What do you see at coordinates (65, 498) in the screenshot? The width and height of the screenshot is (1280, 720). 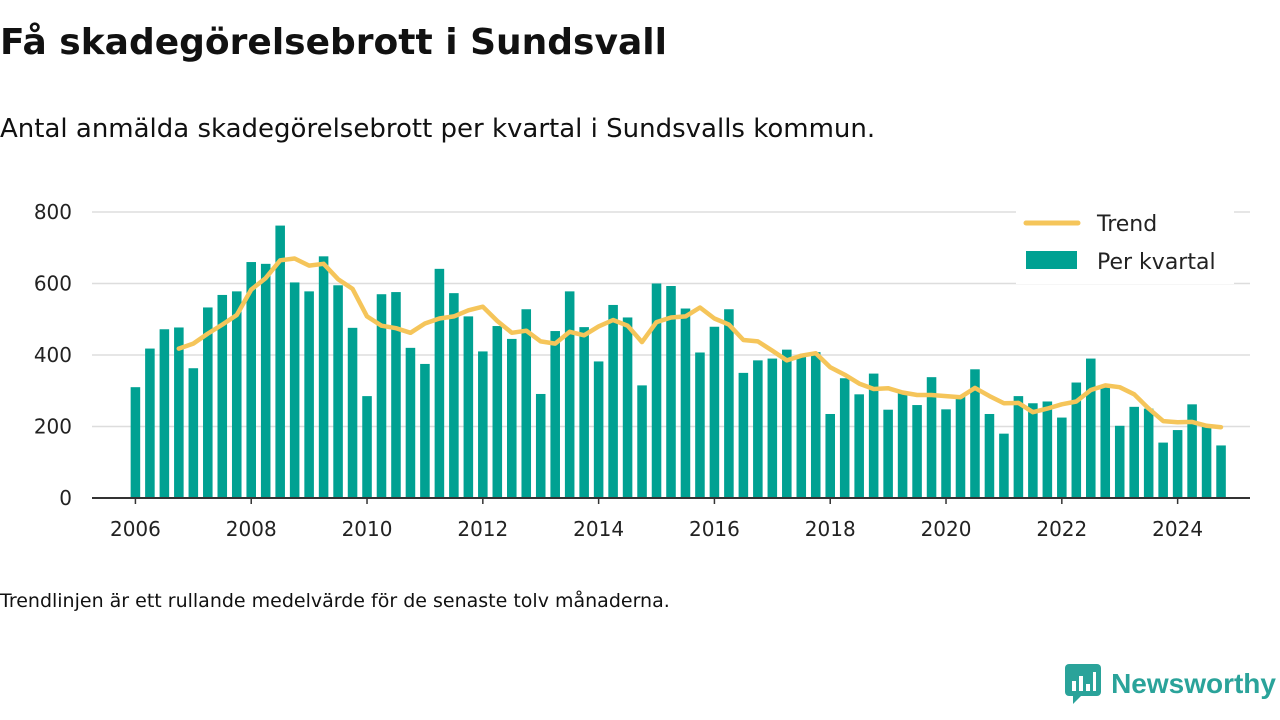 I see `y-tick-label: 0` at bounding box center [65, 498].